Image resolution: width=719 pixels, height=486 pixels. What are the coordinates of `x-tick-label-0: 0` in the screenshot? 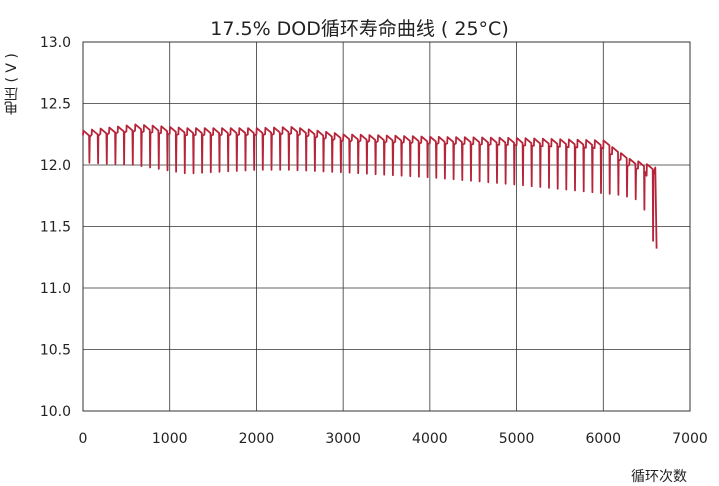 It's located at (83, 439).